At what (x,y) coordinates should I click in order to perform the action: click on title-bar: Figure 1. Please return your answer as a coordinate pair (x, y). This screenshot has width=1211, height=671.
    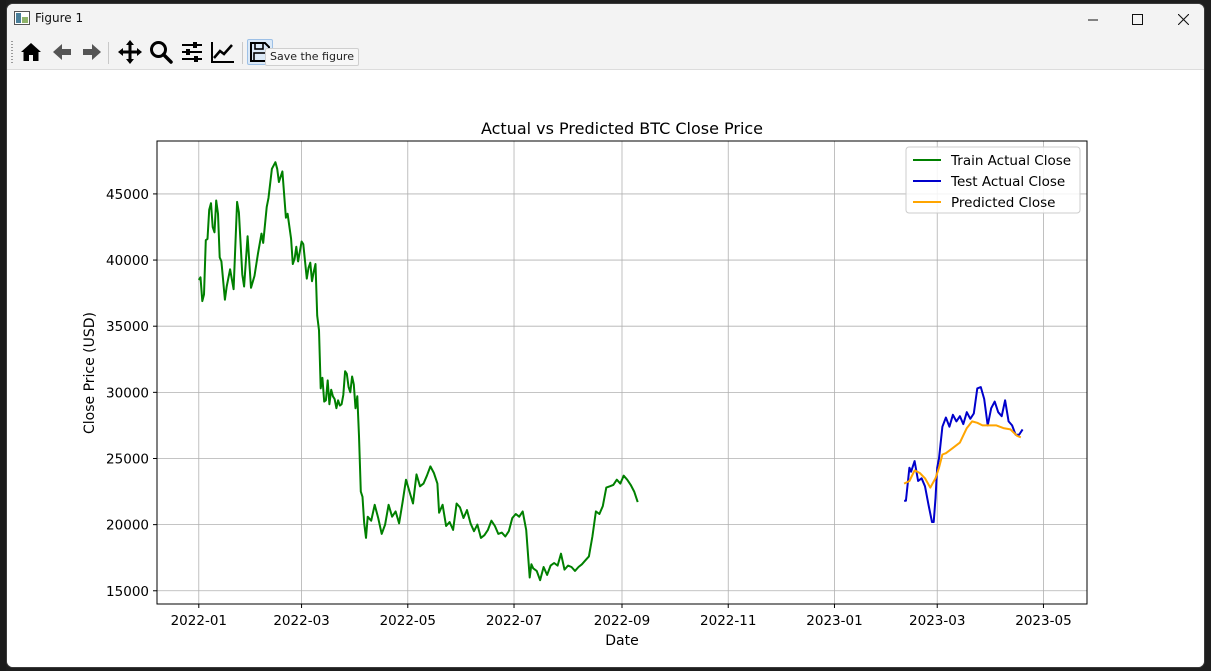
    Looking at the image, I should click on (605, 19).